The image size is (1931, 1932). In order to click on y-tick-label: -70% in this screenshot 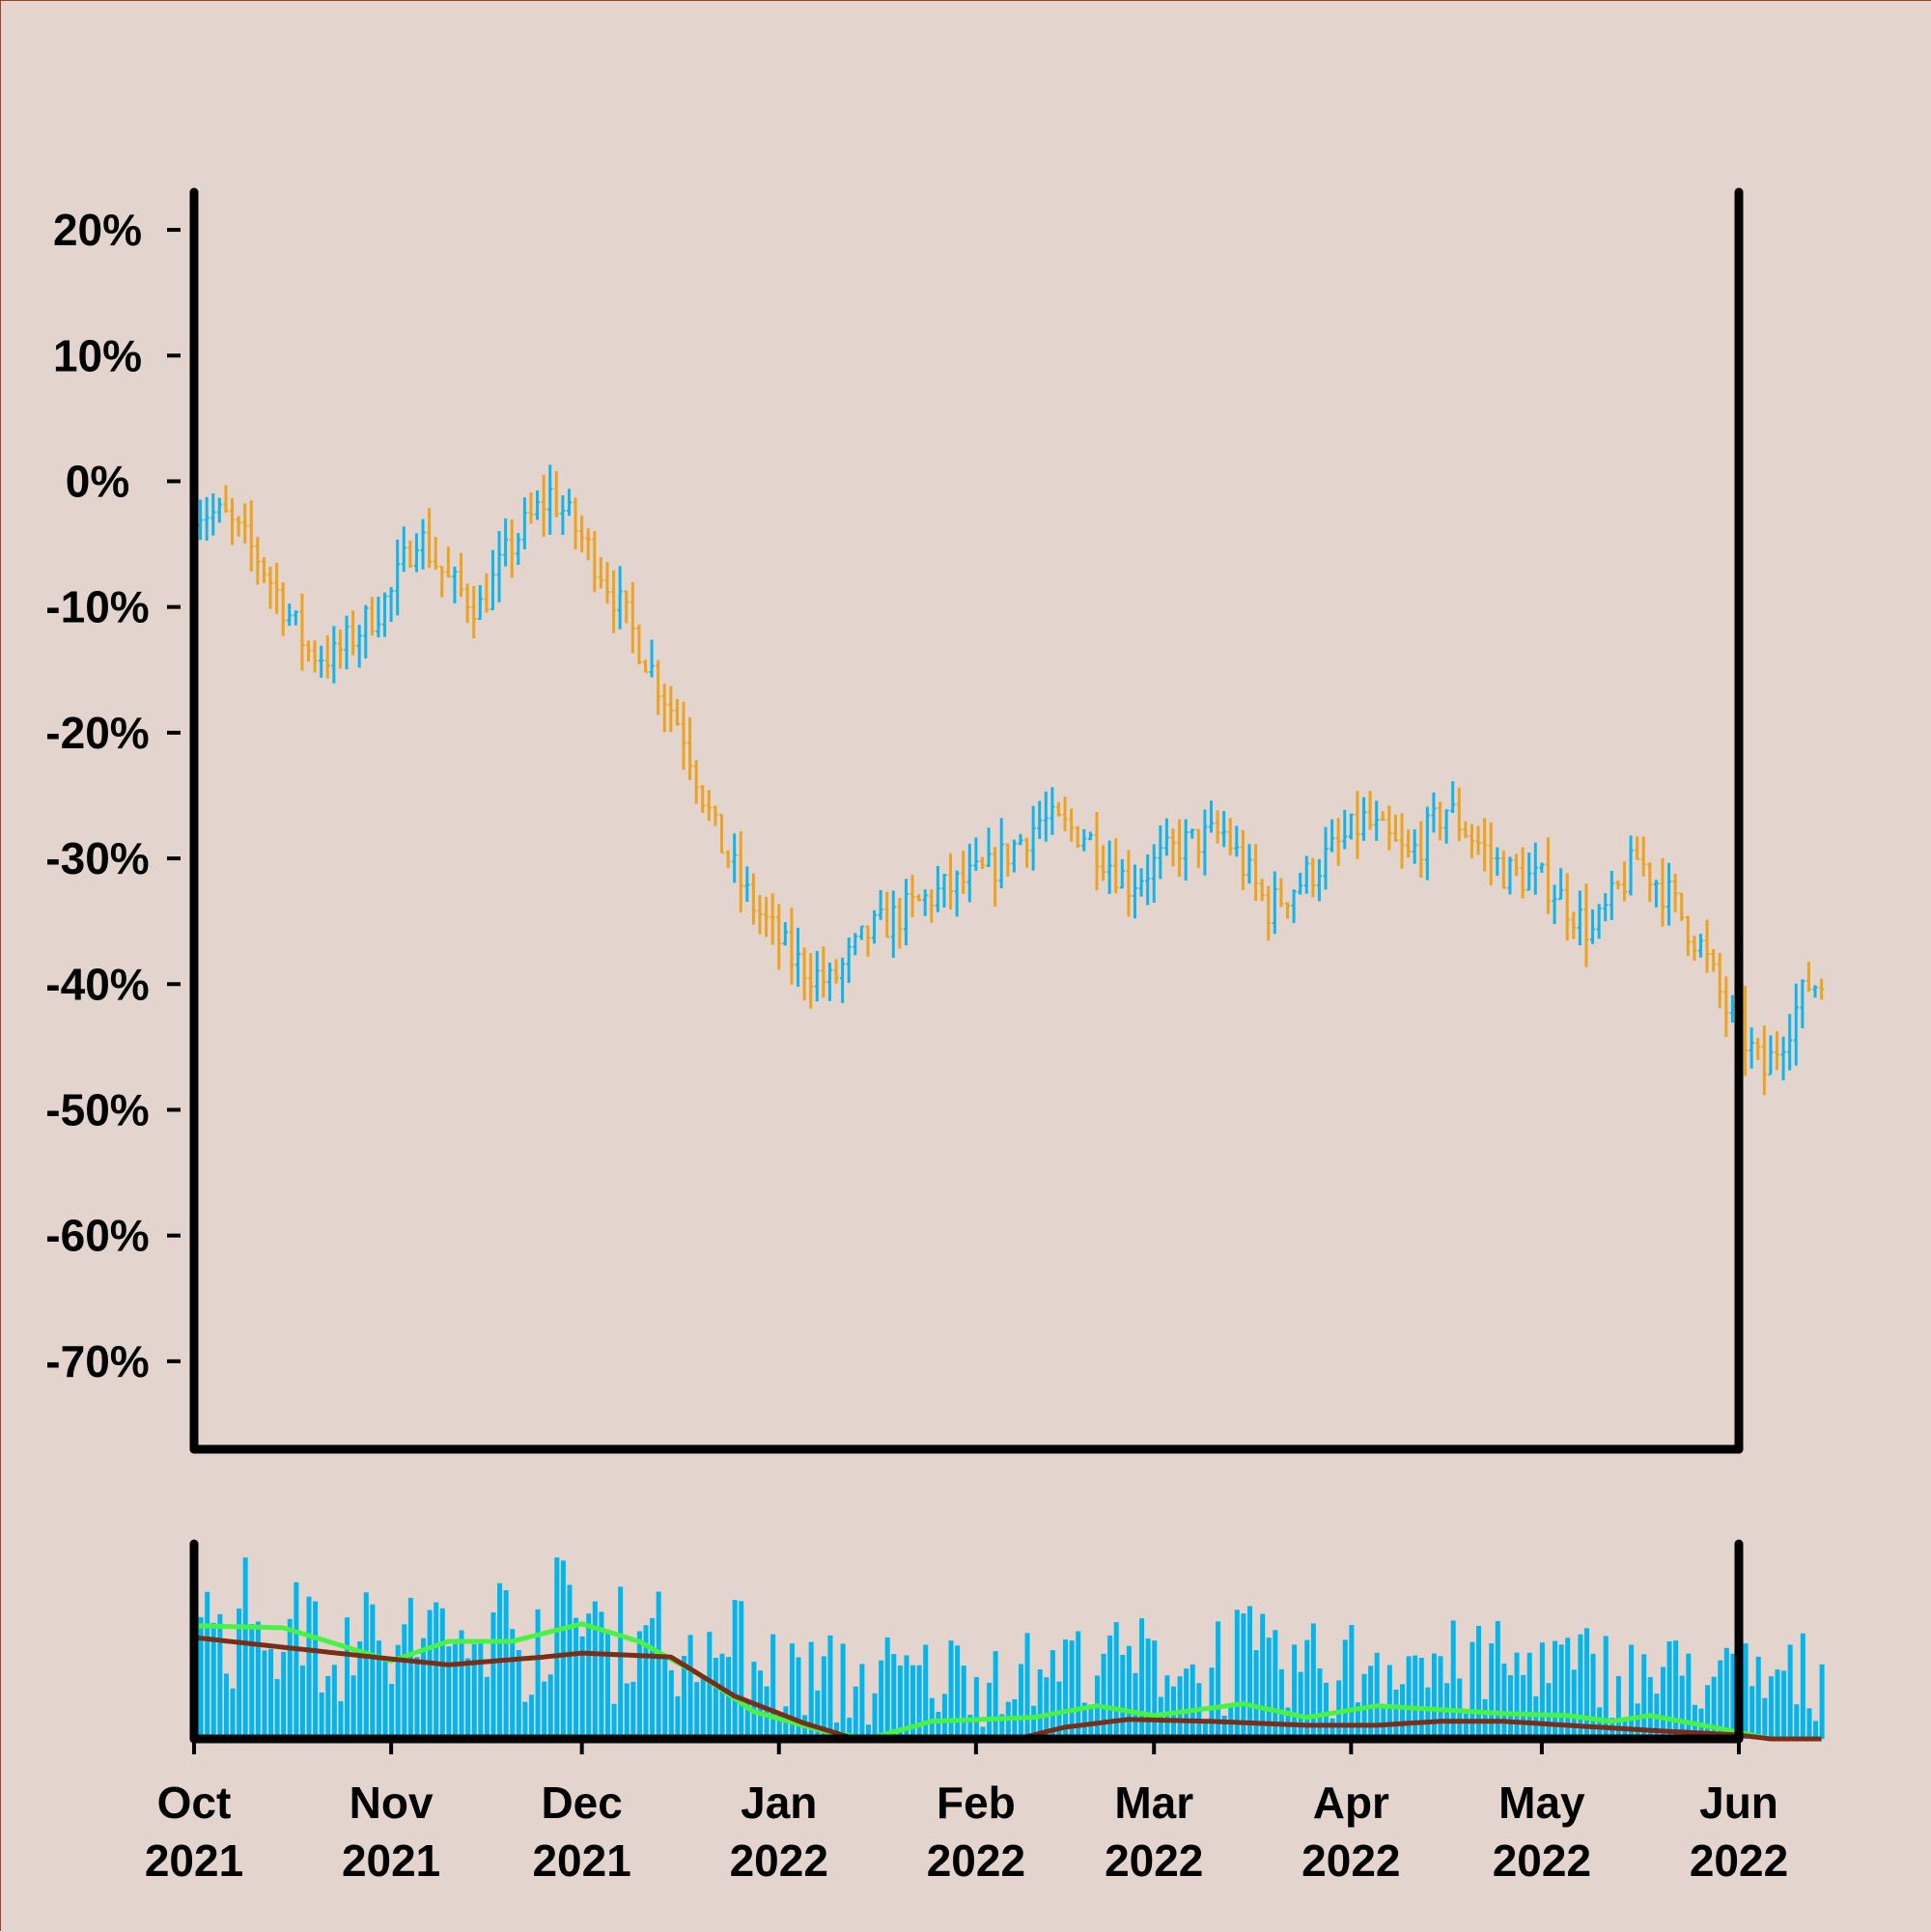, I will do `click(97, 1361)`.